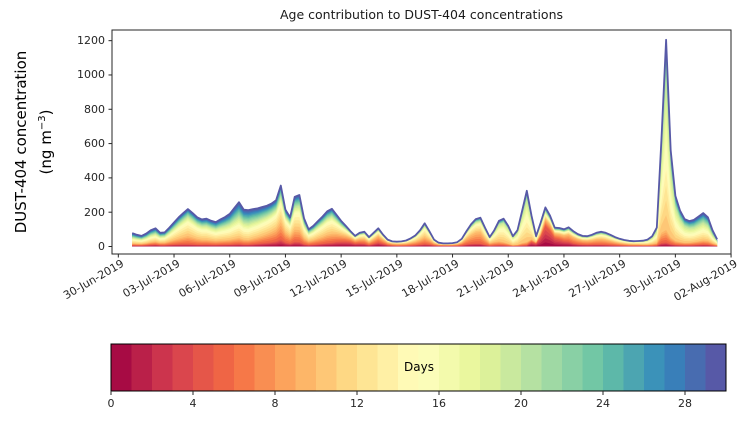 The image size is (739, 425). Describe the element at coordinates (21, 142) in the screenshot. I see `y-axis-label-line1: DUST-404 concentration` at that location.